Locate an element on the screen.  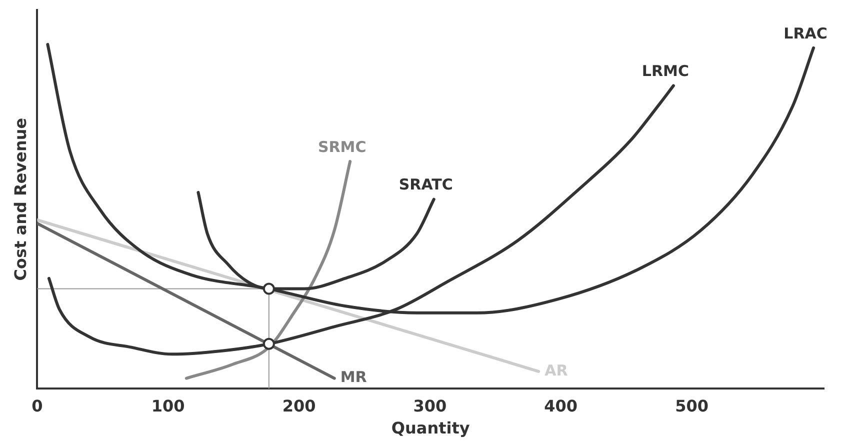
series-label: LRAC is located at coordinates (806, 33).